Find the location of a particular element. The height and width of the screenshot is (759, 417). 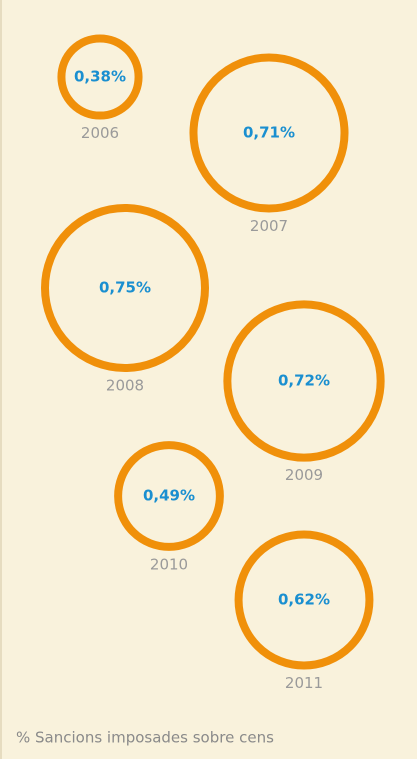

value-label: 0,72% is located at coordinates (304, 381).